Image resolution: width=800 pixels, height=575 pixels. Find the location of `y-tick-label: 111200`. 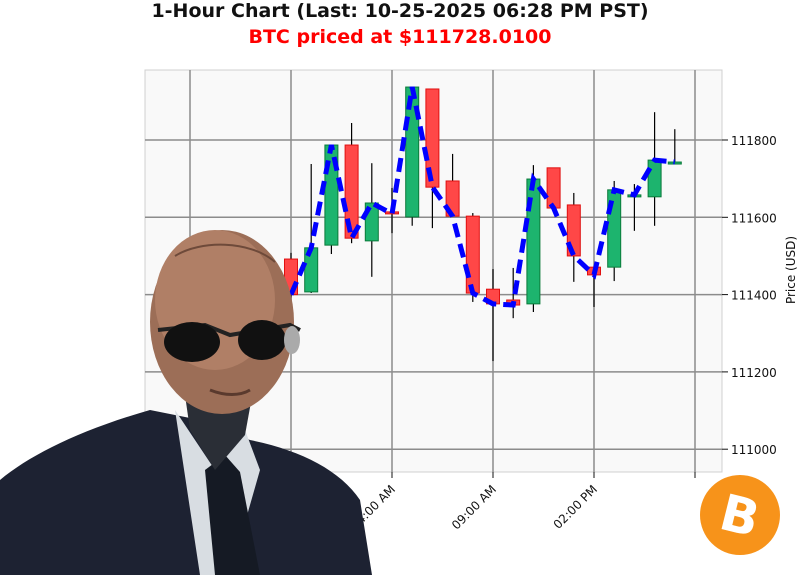

y-tick-label: 111200 is located at coordinates (754, 373).